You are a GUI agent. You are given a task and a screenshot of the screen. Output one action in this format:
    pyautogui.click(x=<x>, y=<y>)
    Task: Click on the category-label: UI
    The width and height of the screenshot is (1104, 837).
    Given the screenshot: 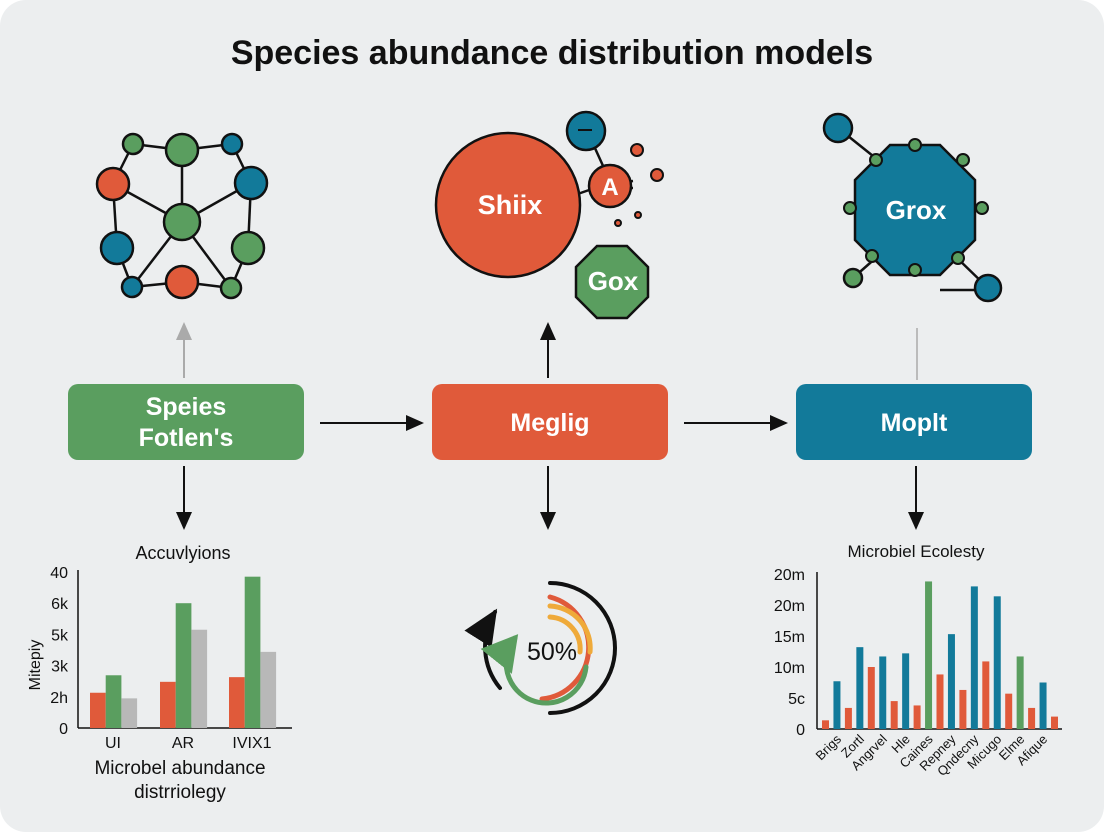 What is the action you would take?
    pyautogui.click(x=113, y=743)
    